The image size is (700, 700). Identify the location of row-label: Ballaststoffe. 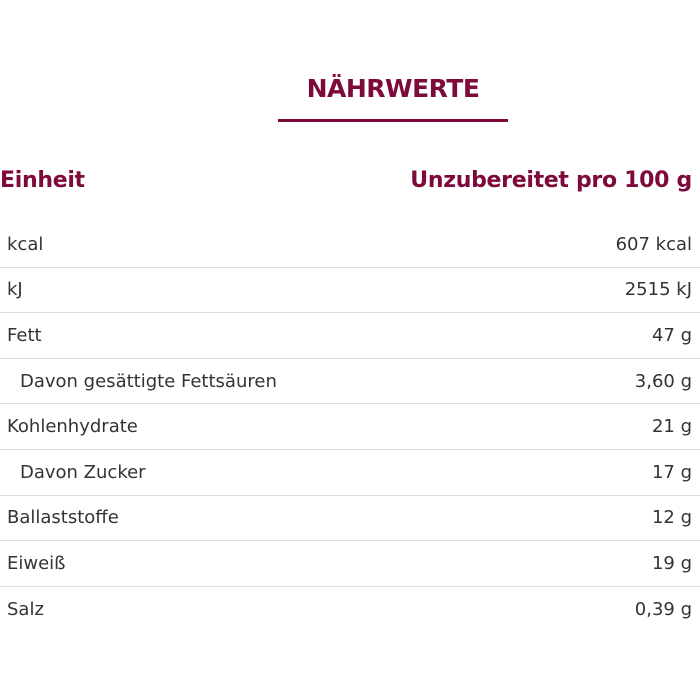
(63, 518).